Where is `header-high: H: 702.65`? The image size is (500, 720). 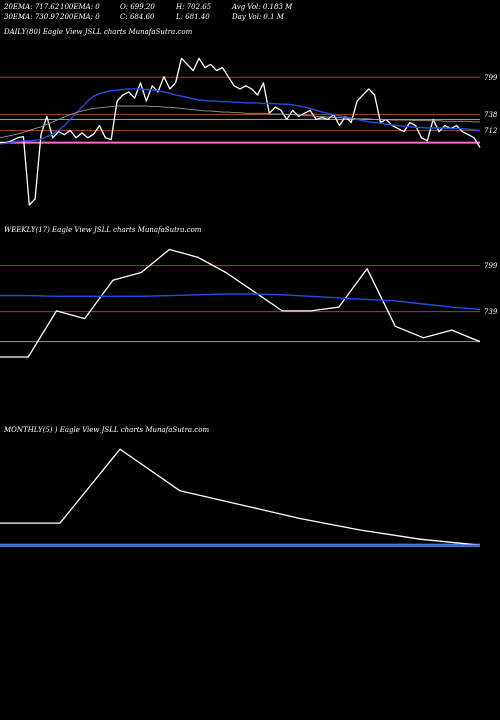 header-high: H: 702.65 is located at coordinates (193, 7).